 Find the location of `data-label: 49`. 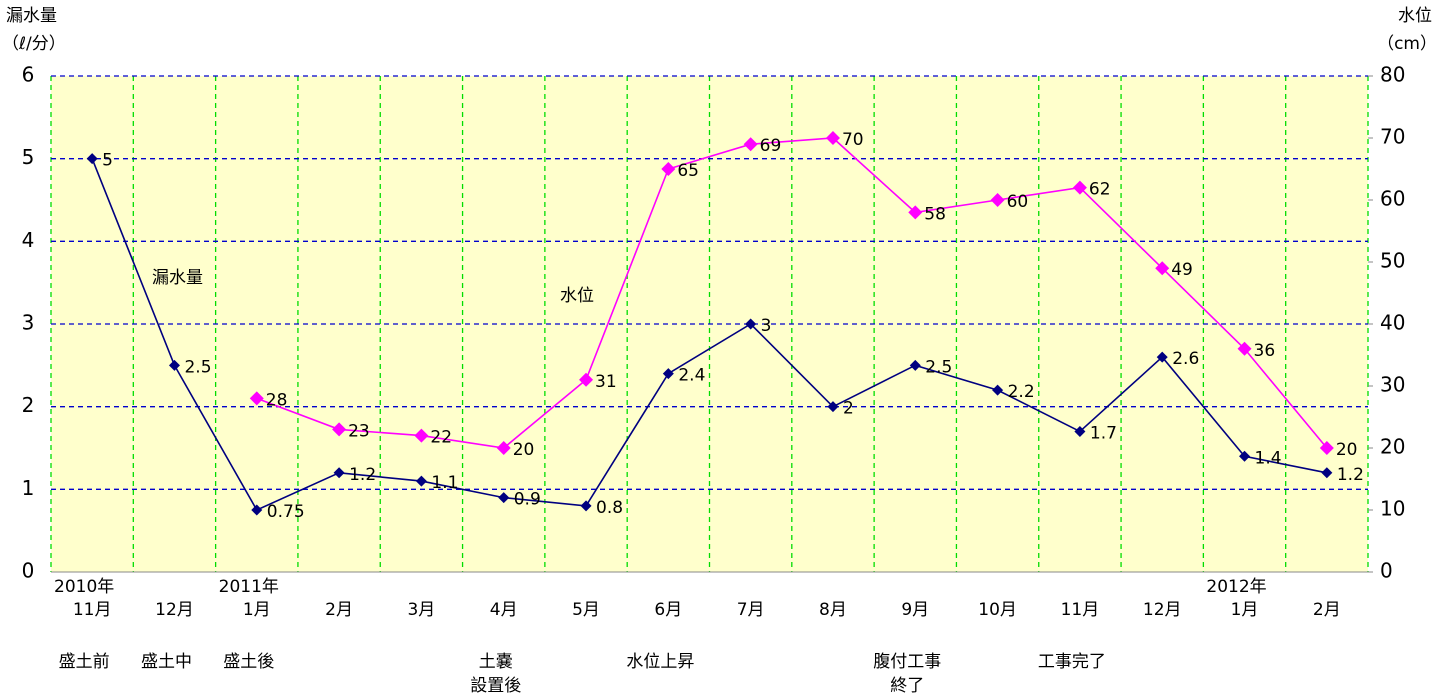

data-label: 49 is located at coordinates (1182, 270).